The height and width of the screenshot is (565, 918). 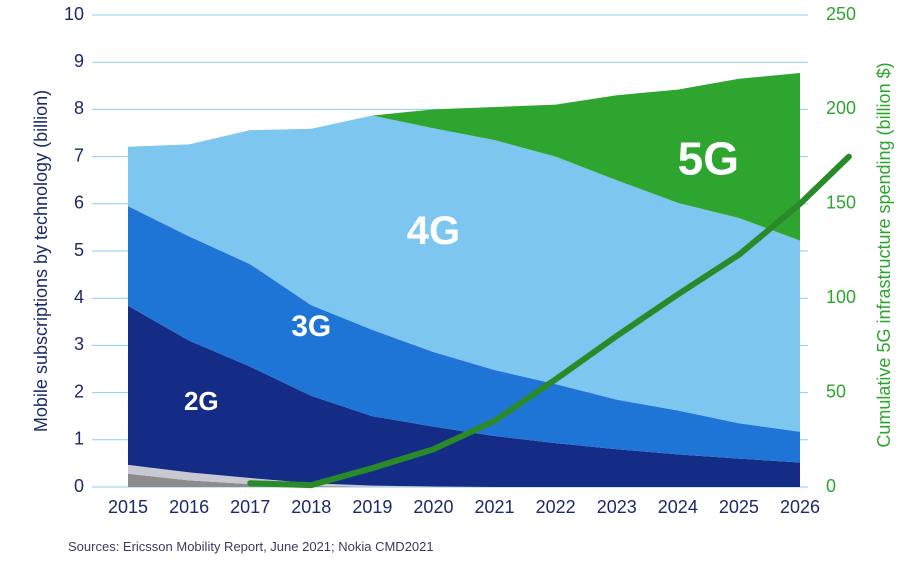 What do you see at coordinates (372, 507) in the screenshot?
I see `x-tick-label-4: 2019` at bounding box center [372, 507].